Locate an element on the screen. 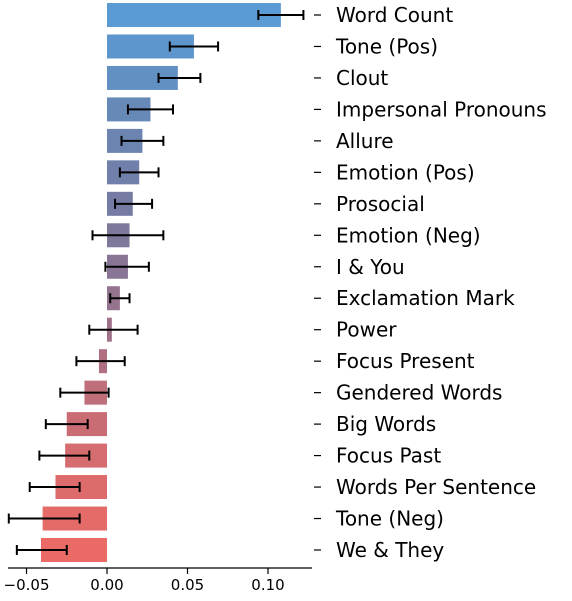 This screenshot has width=572, height=601. x-tick-label: 0.00 is located at coordinates (106, 585).